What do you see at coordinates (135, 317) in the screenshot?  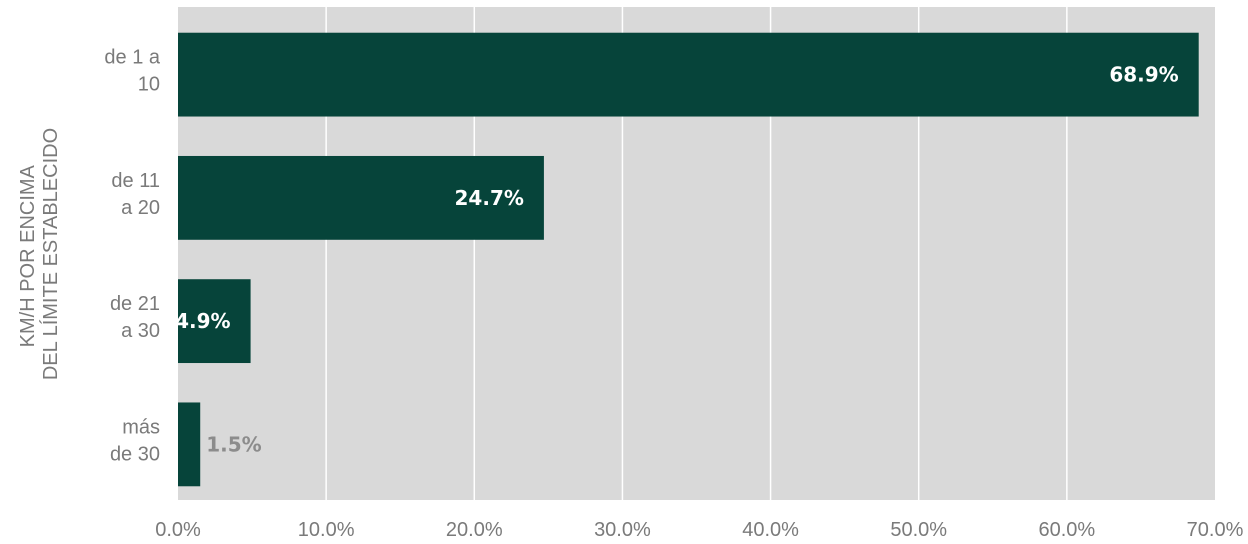 I see `category-label: de 21 a 30` at bounding box center [135, 317].